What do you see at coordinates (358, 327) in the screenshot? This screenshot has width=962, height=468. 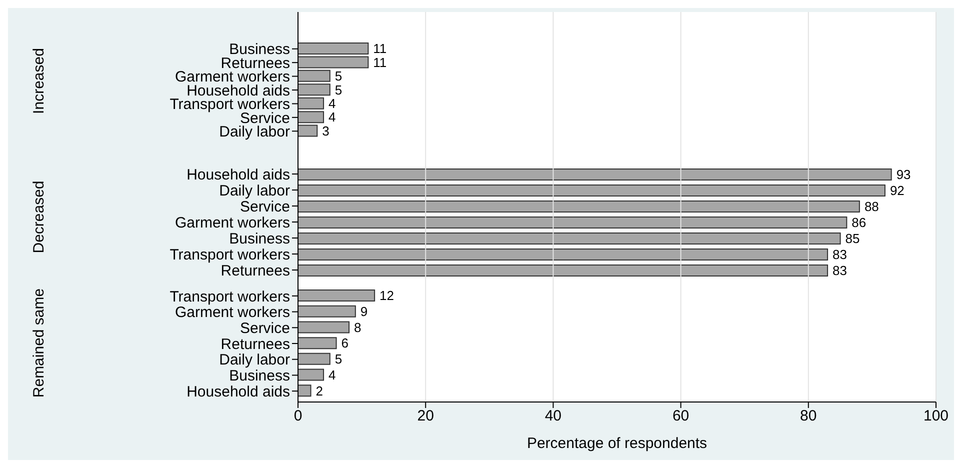 I see `data-label: 8` at bounding box center [358, 327].